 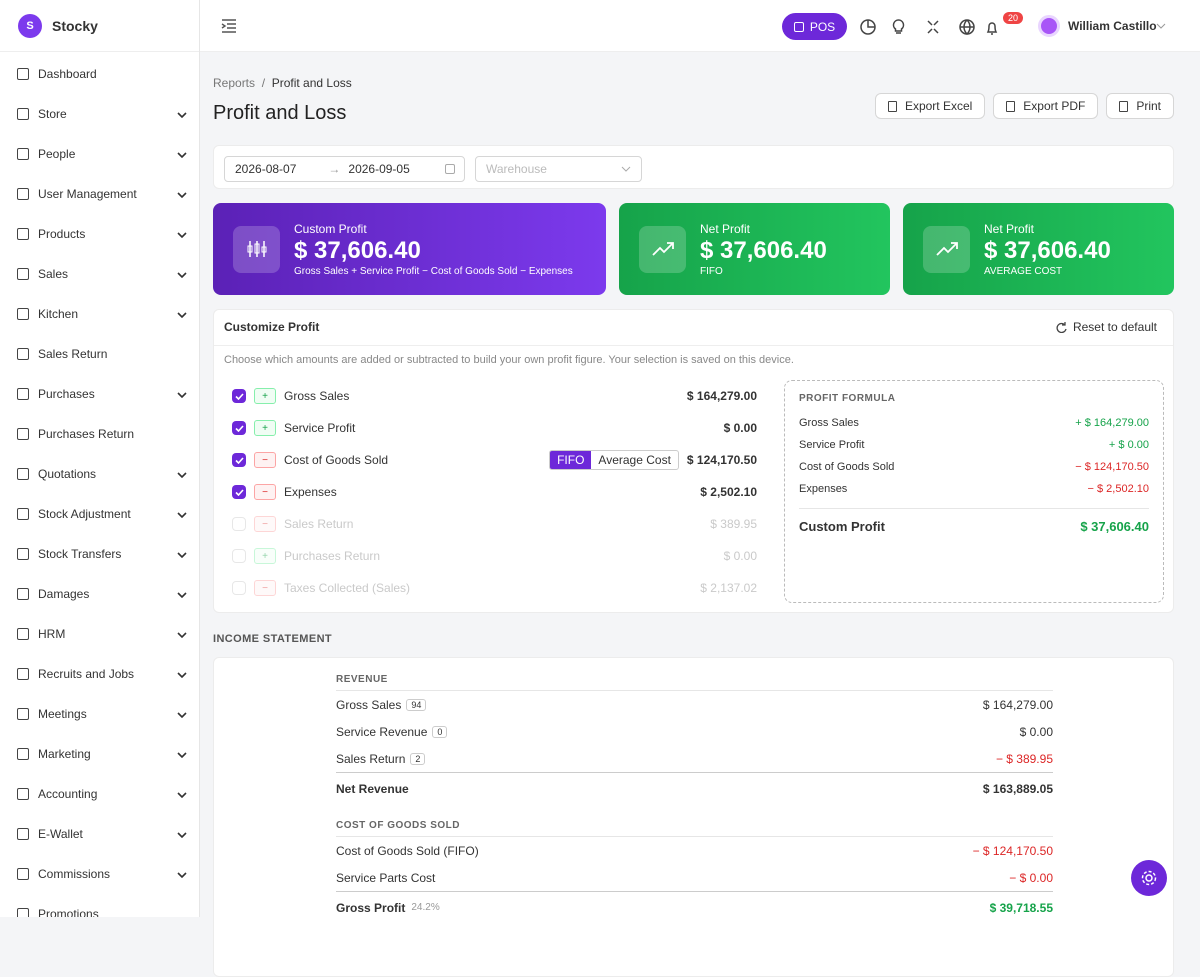 What do you see at coordinates (711, 271) in the screenshot?
I see `kpi-note: FIFO` at bounding box center [711, 271].